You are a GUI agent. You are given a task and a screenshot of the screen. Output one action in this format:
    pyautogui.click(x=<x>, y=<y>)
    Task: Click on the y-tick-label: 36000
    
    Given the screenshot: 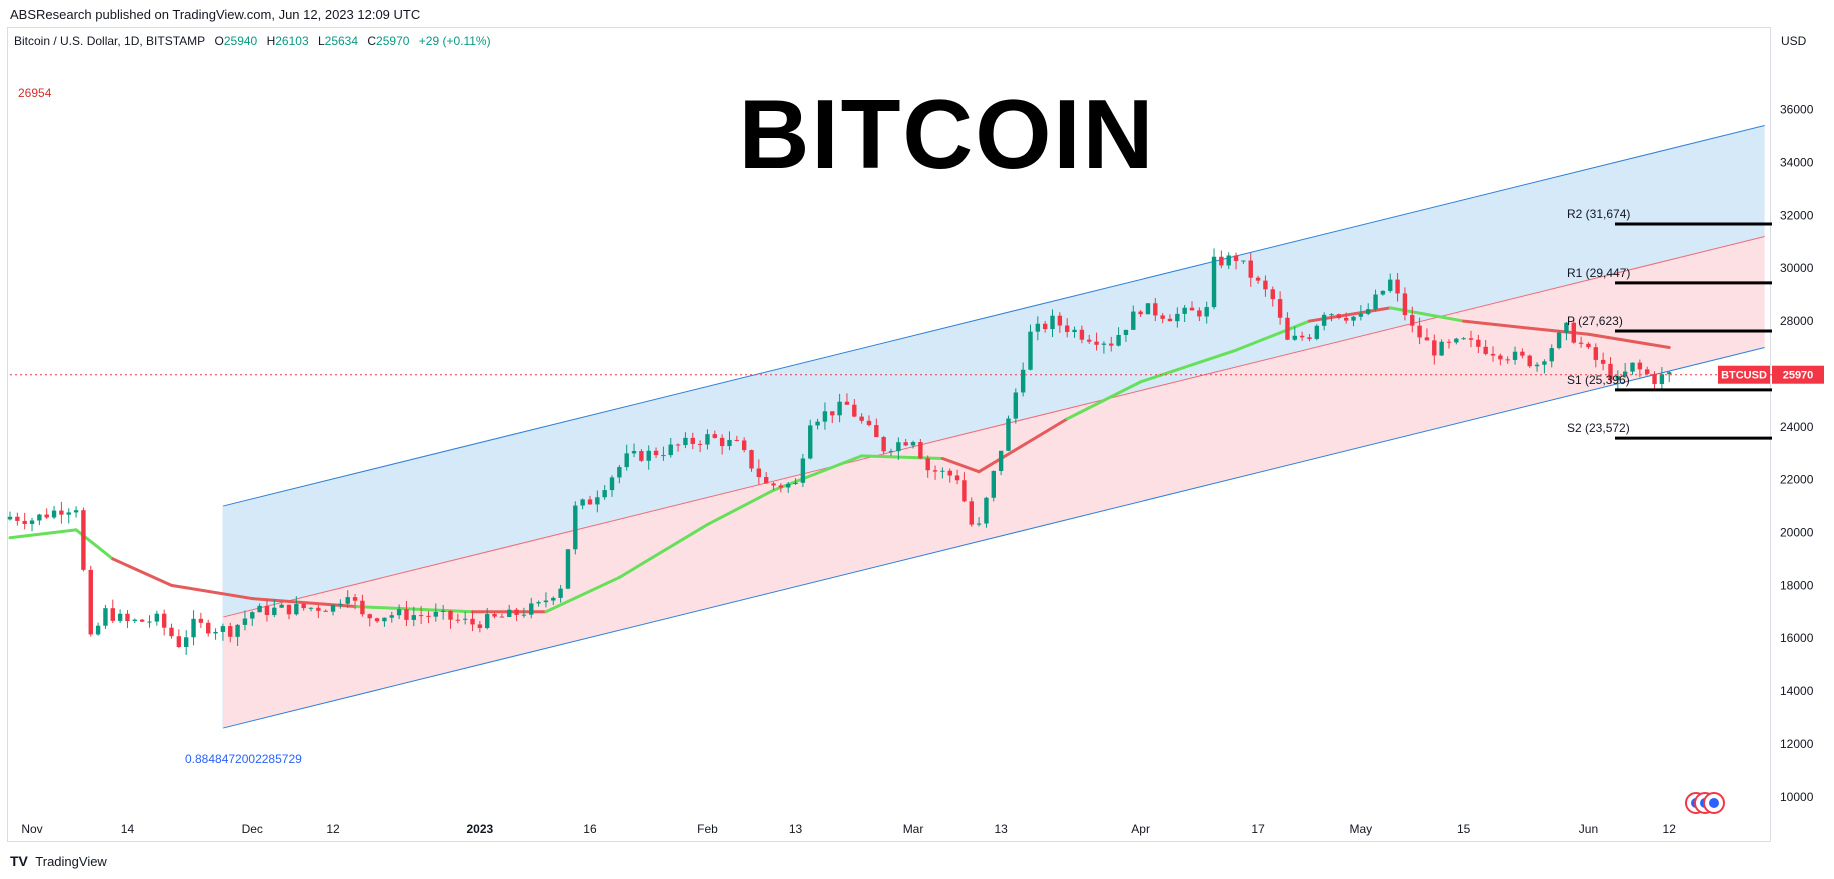 What is the action you would take?
    pyautogui.click(x=1797, y=110)
    